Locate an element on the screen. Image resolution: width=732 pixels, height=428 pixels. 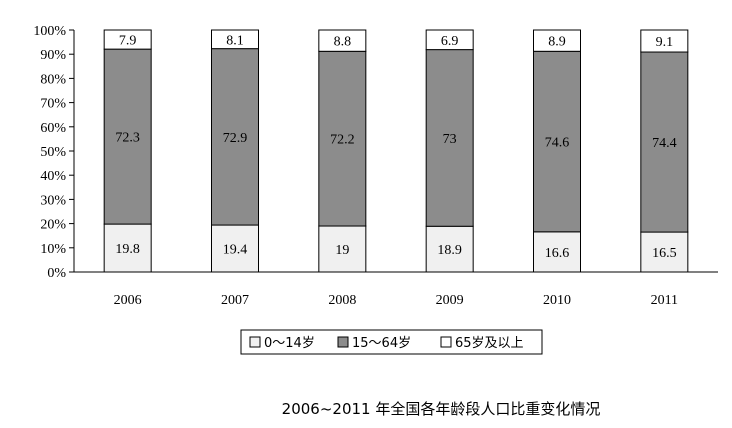
data-label: 74.4 is located at coordinates (664, 143).